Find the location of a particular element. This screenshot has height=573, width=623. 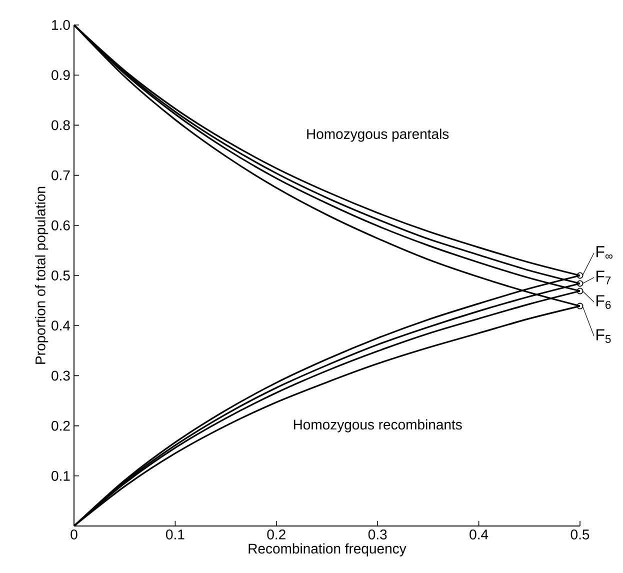

x-tick-label: 0.3 is located at coordinates (377, 535).